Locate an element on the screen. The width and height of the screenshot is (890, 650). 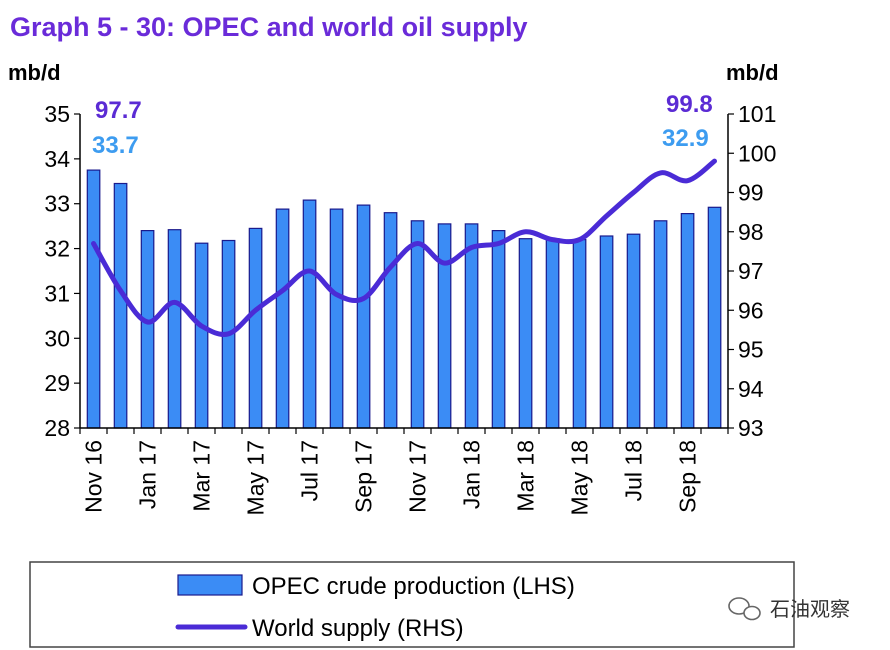
legend-swatch-opec is located at coordinates (210, 585).